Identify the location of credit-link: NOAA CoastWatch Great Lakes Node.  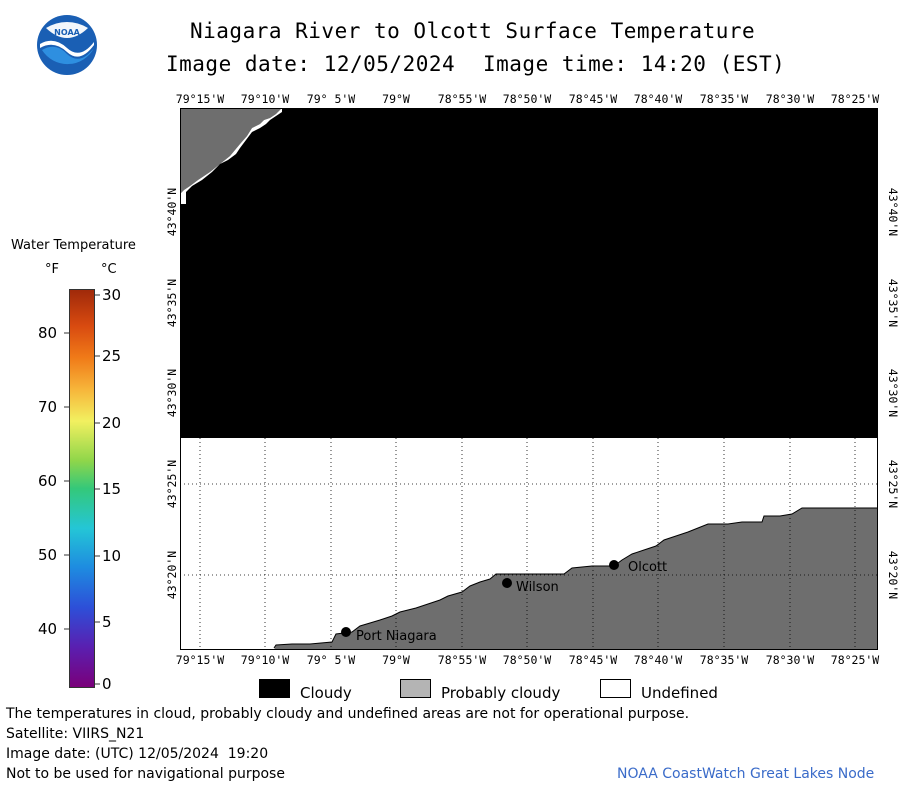
(746, 774).